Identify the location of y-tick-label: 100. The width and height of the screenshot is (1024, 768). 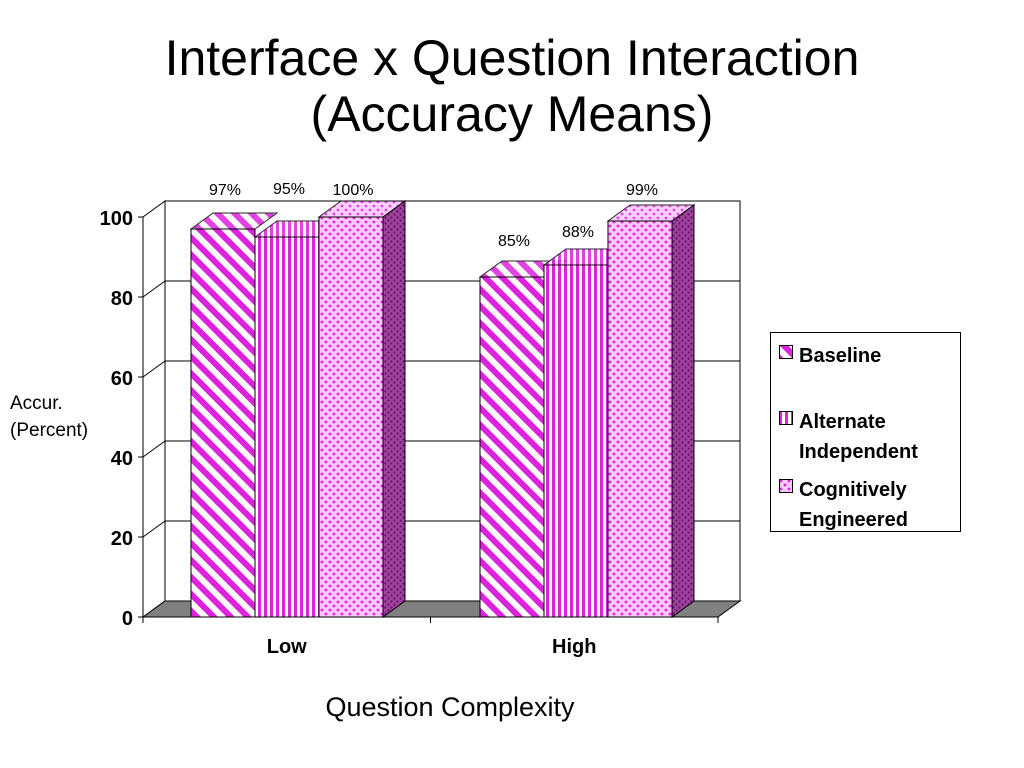
(116, 219).